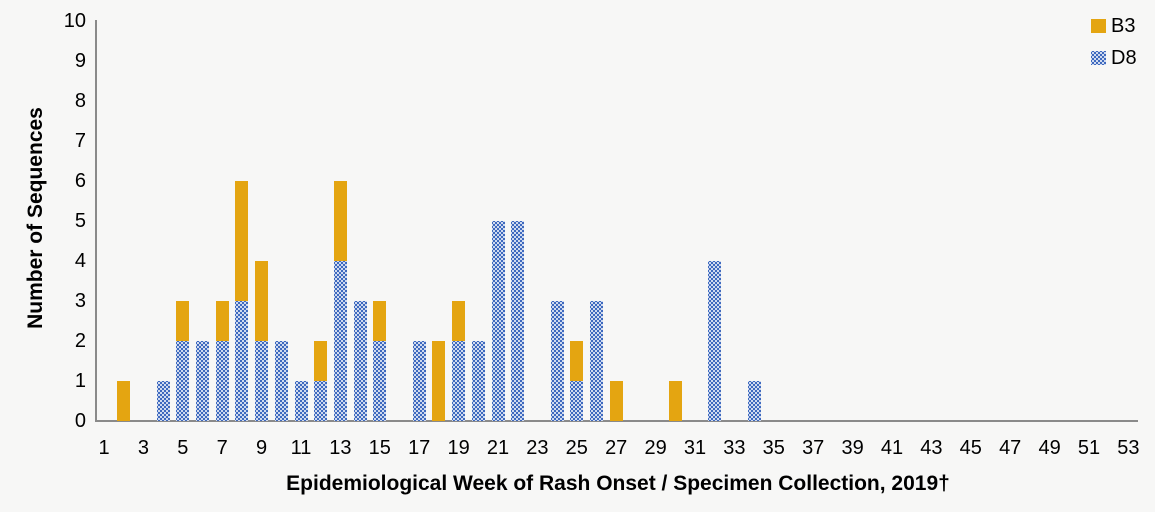  Describe the element at coordinates (74, 21) in the screenshot. I see `y-tick-label: 10` at that location.